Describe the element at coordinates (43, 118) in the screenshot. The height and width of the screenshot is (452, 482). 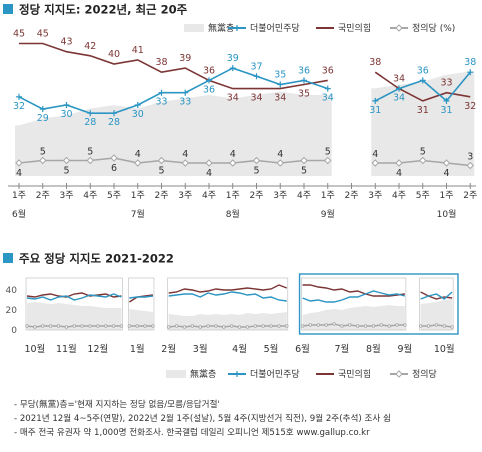
I see `minjoo-value-label: 29` at that location.